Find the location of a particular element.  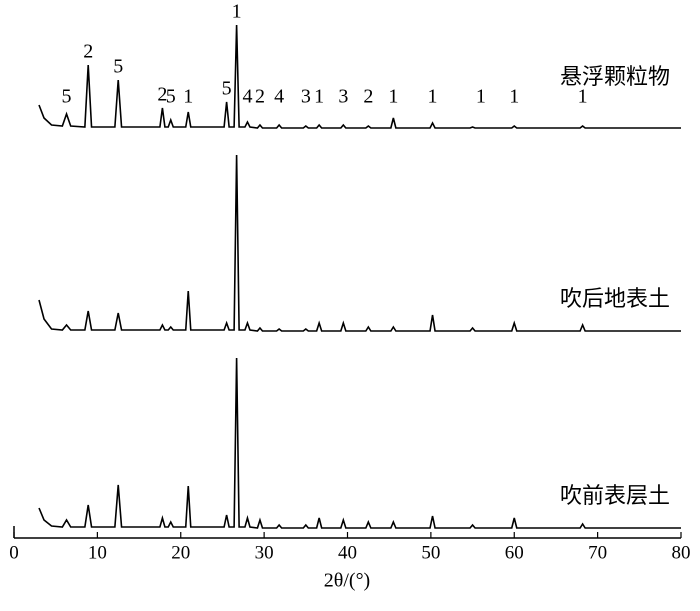

x-tick-label: 30 is located at coordinates (264, 552).